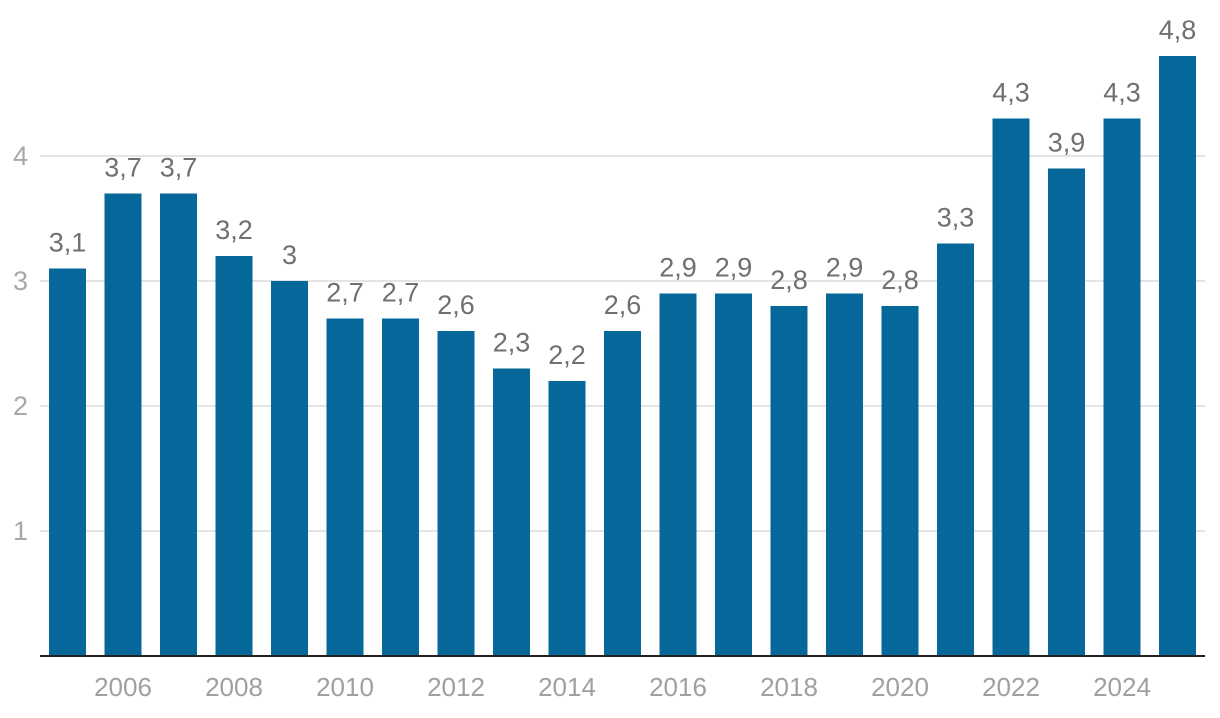 Image resolution: width=1220 pixels, height=718 pixels. What do you see at coordinates (567, 355) in the screenshot?
I see `data-label-2014: 2,2` at bounding box center [567, 355].